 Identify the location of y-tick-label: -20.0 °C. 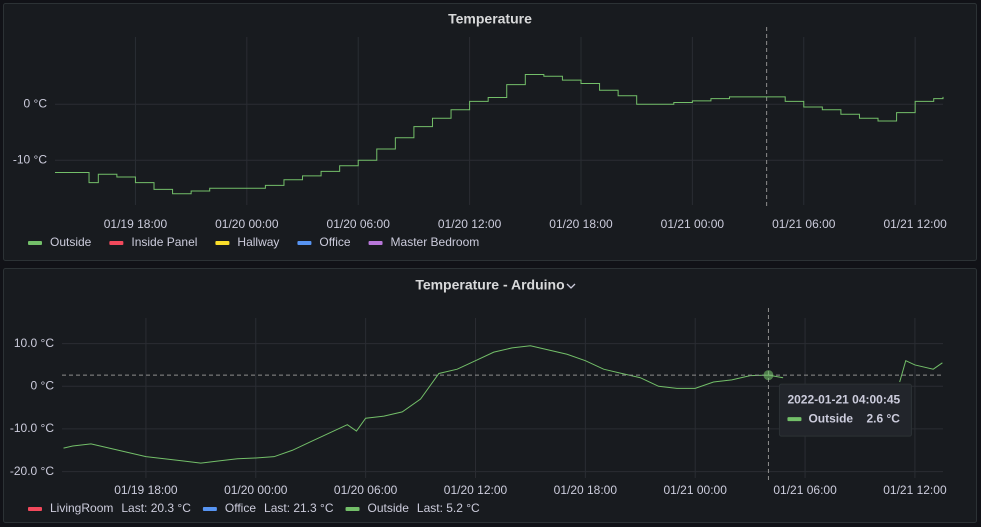
(32, 471).